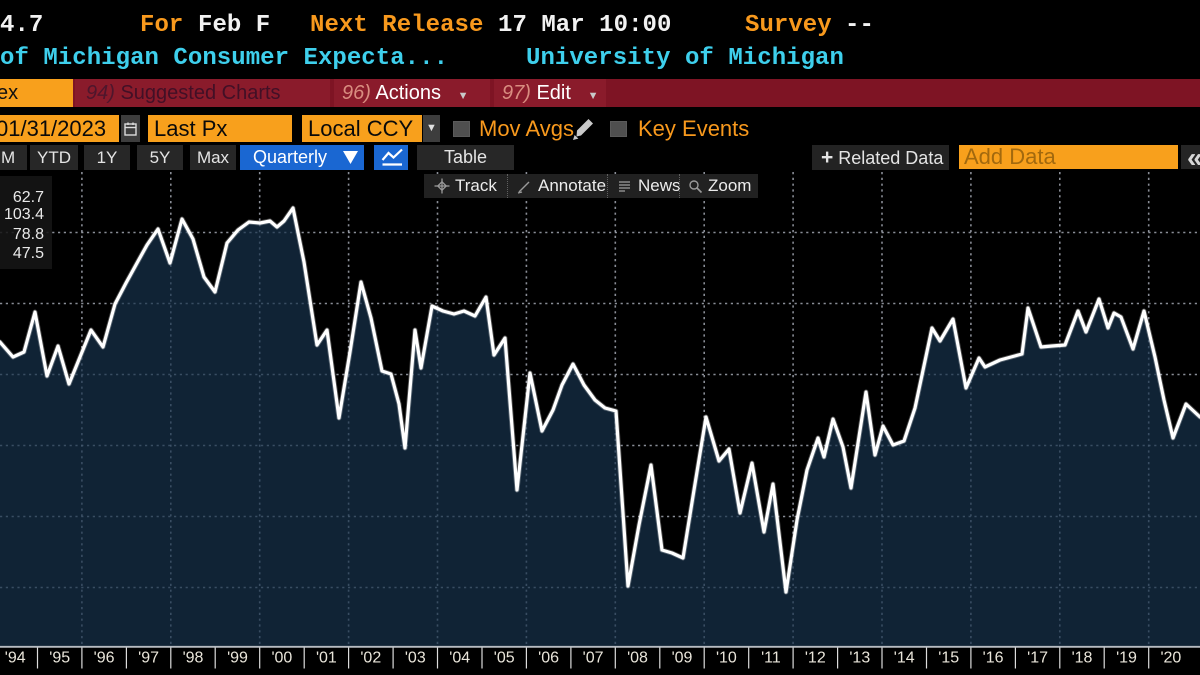 The height and width of the screenshot is (675, 1200). I want to click on svg-text: '16, so click(993, 658).